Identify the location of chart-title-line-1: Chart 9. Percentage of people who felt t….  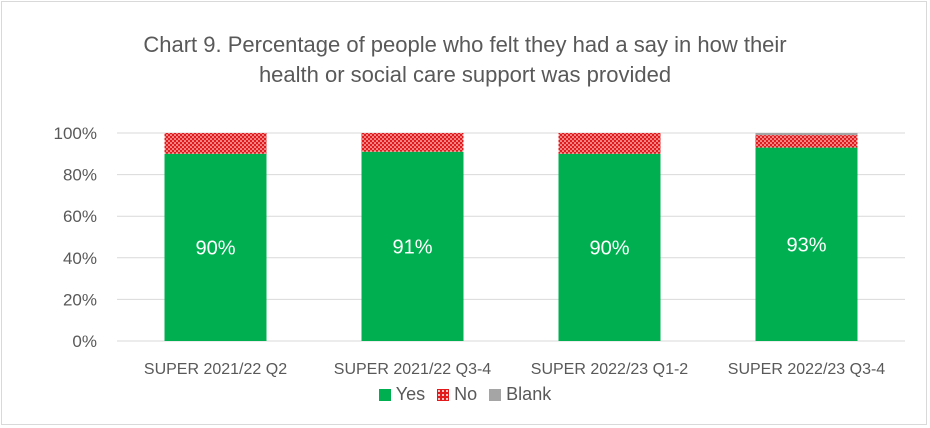
(465, 44).